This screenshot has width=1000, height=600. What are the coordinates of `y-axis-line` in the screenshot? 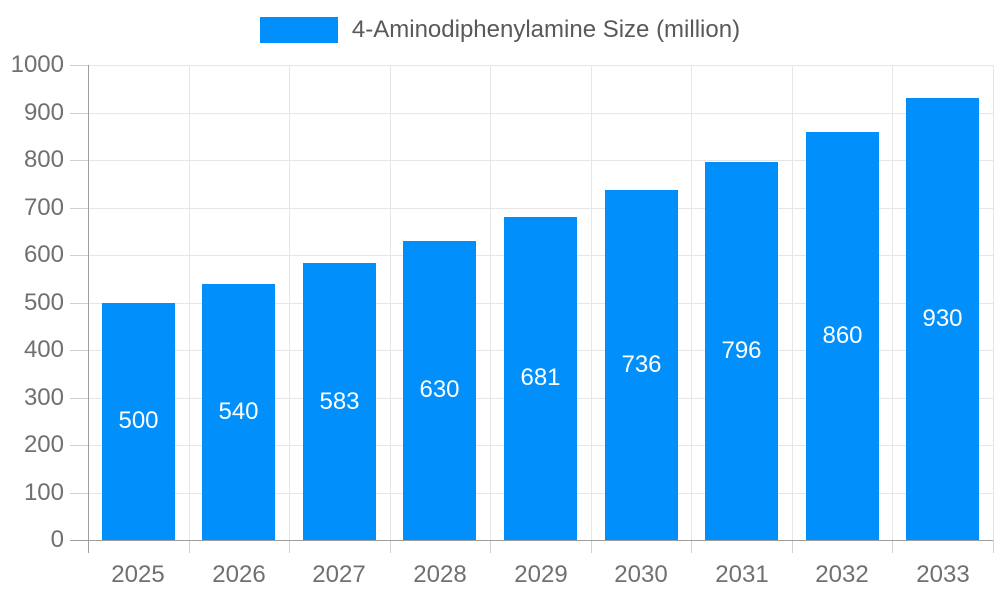 It's located at (88, 309).